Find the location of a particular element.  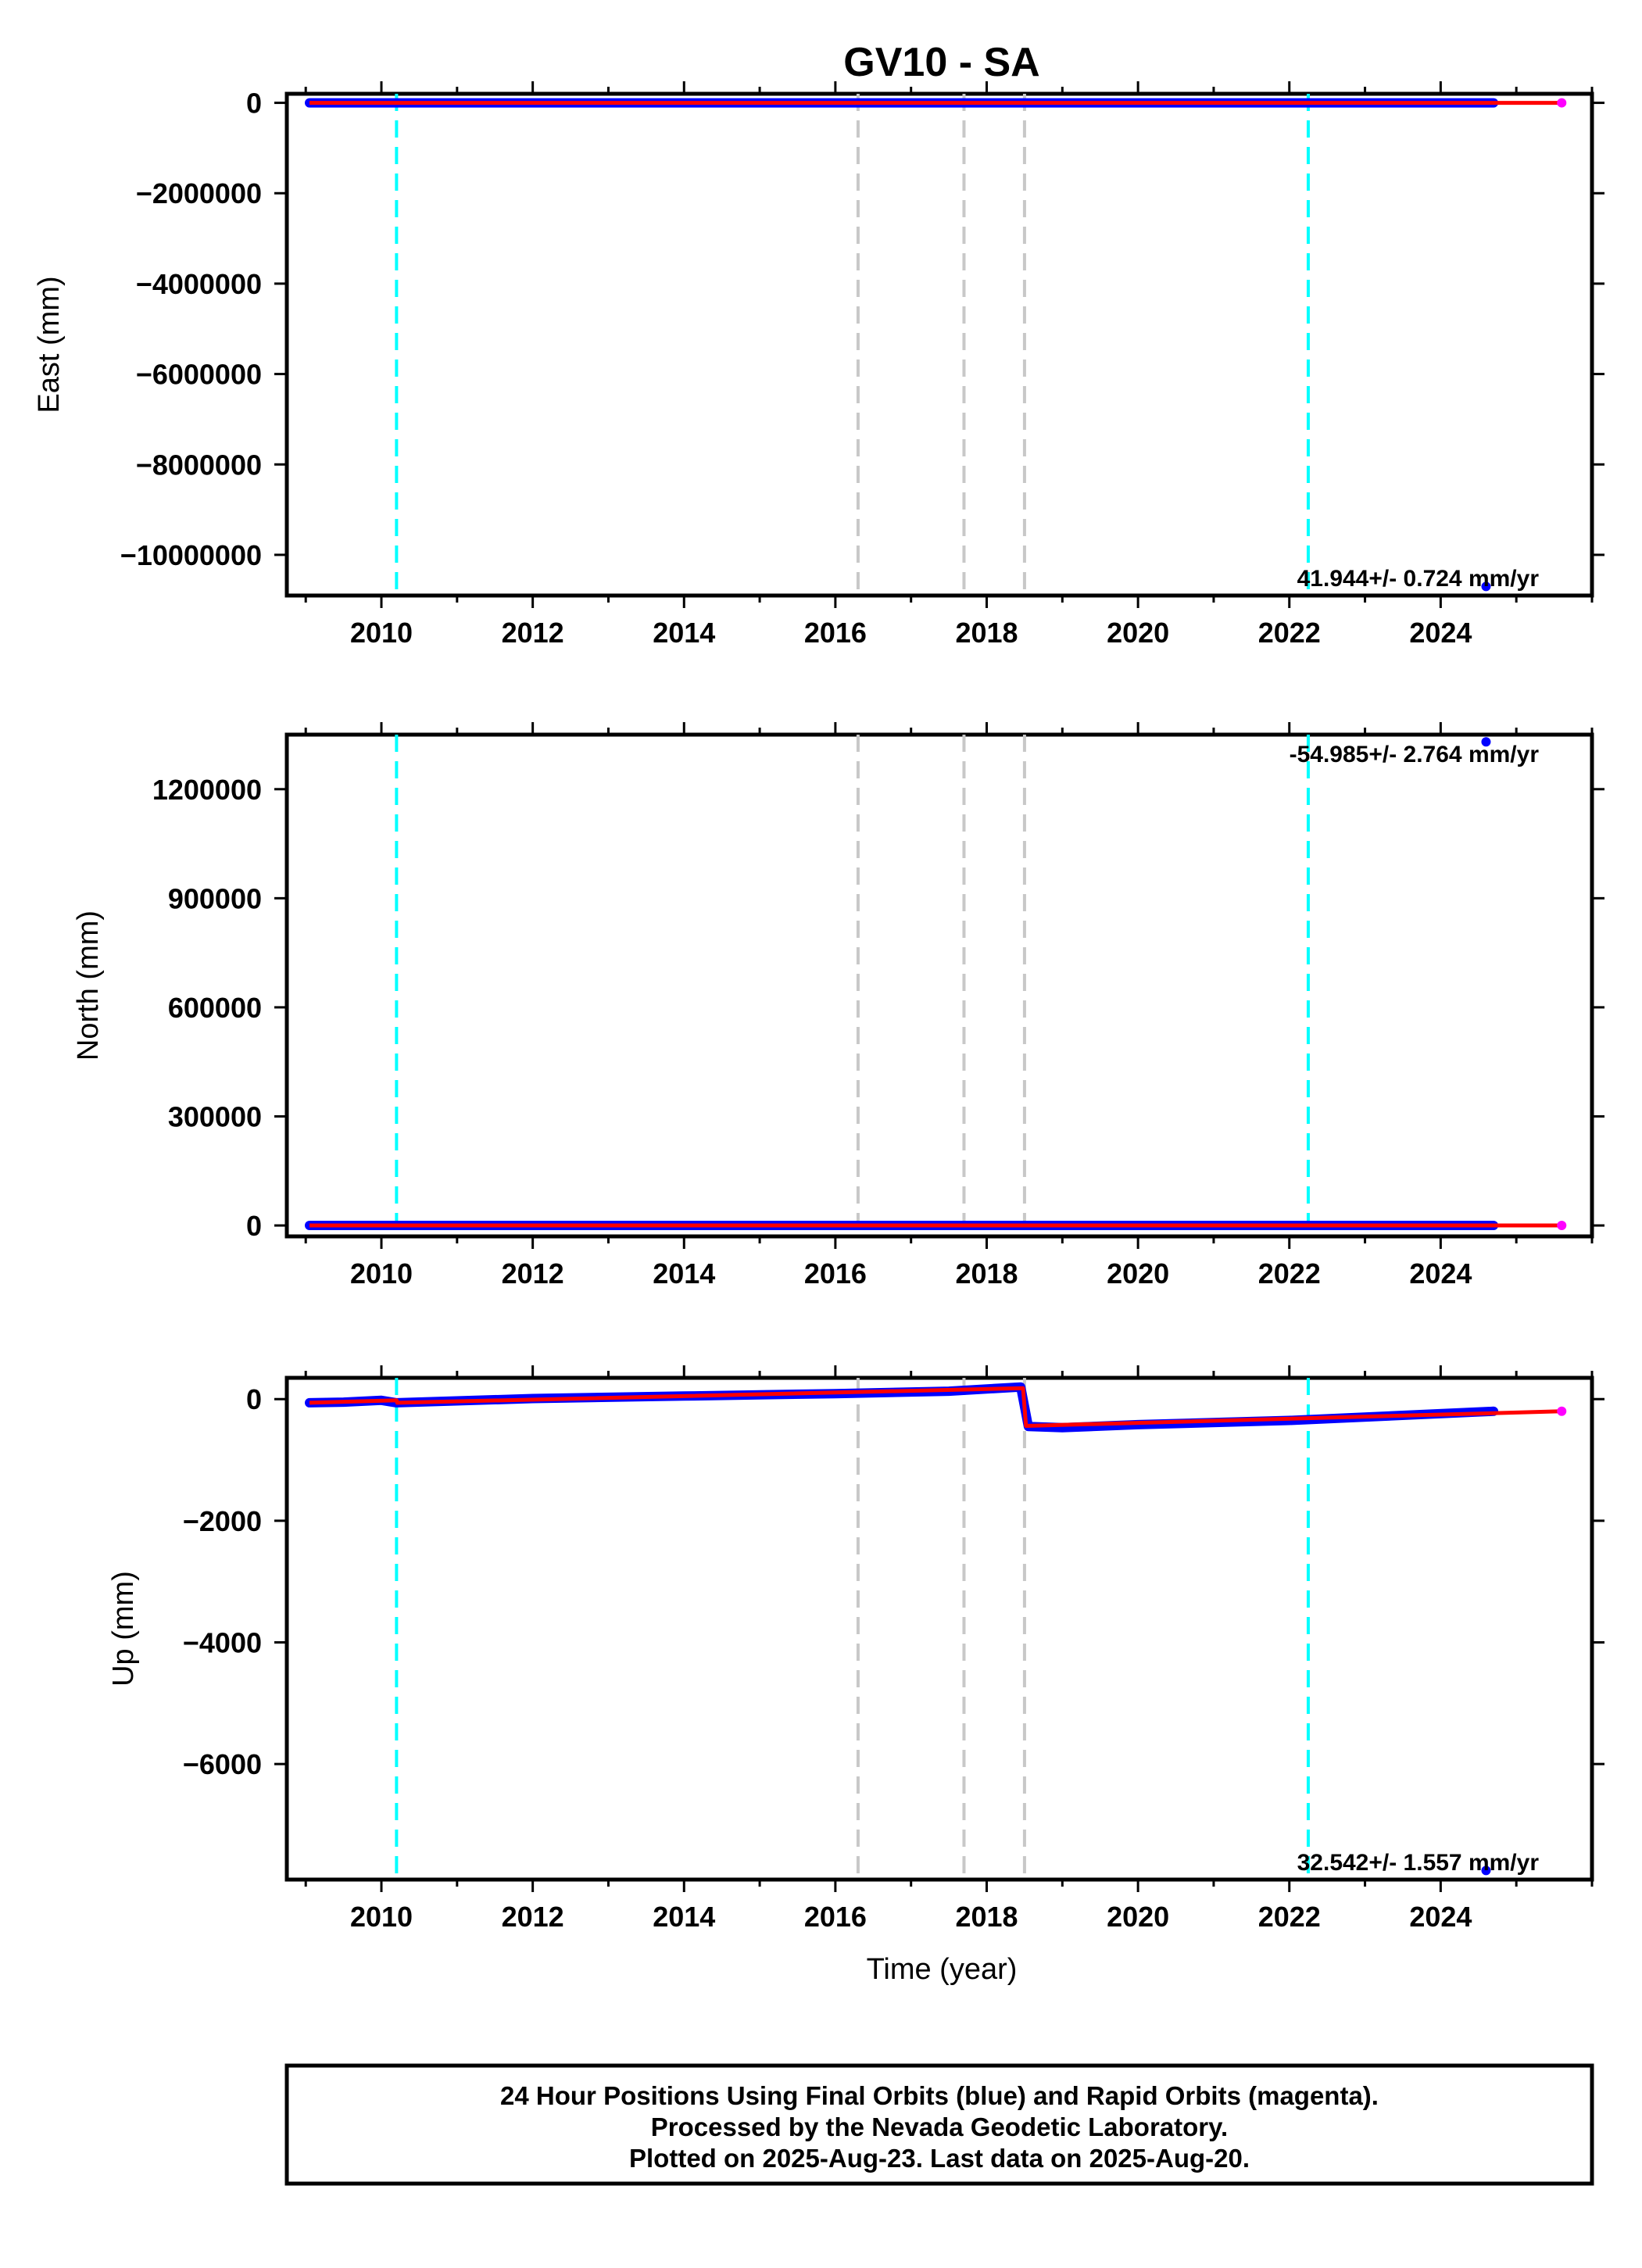

up-rapid-orbit-point is located at coordinates (1562, 1411).